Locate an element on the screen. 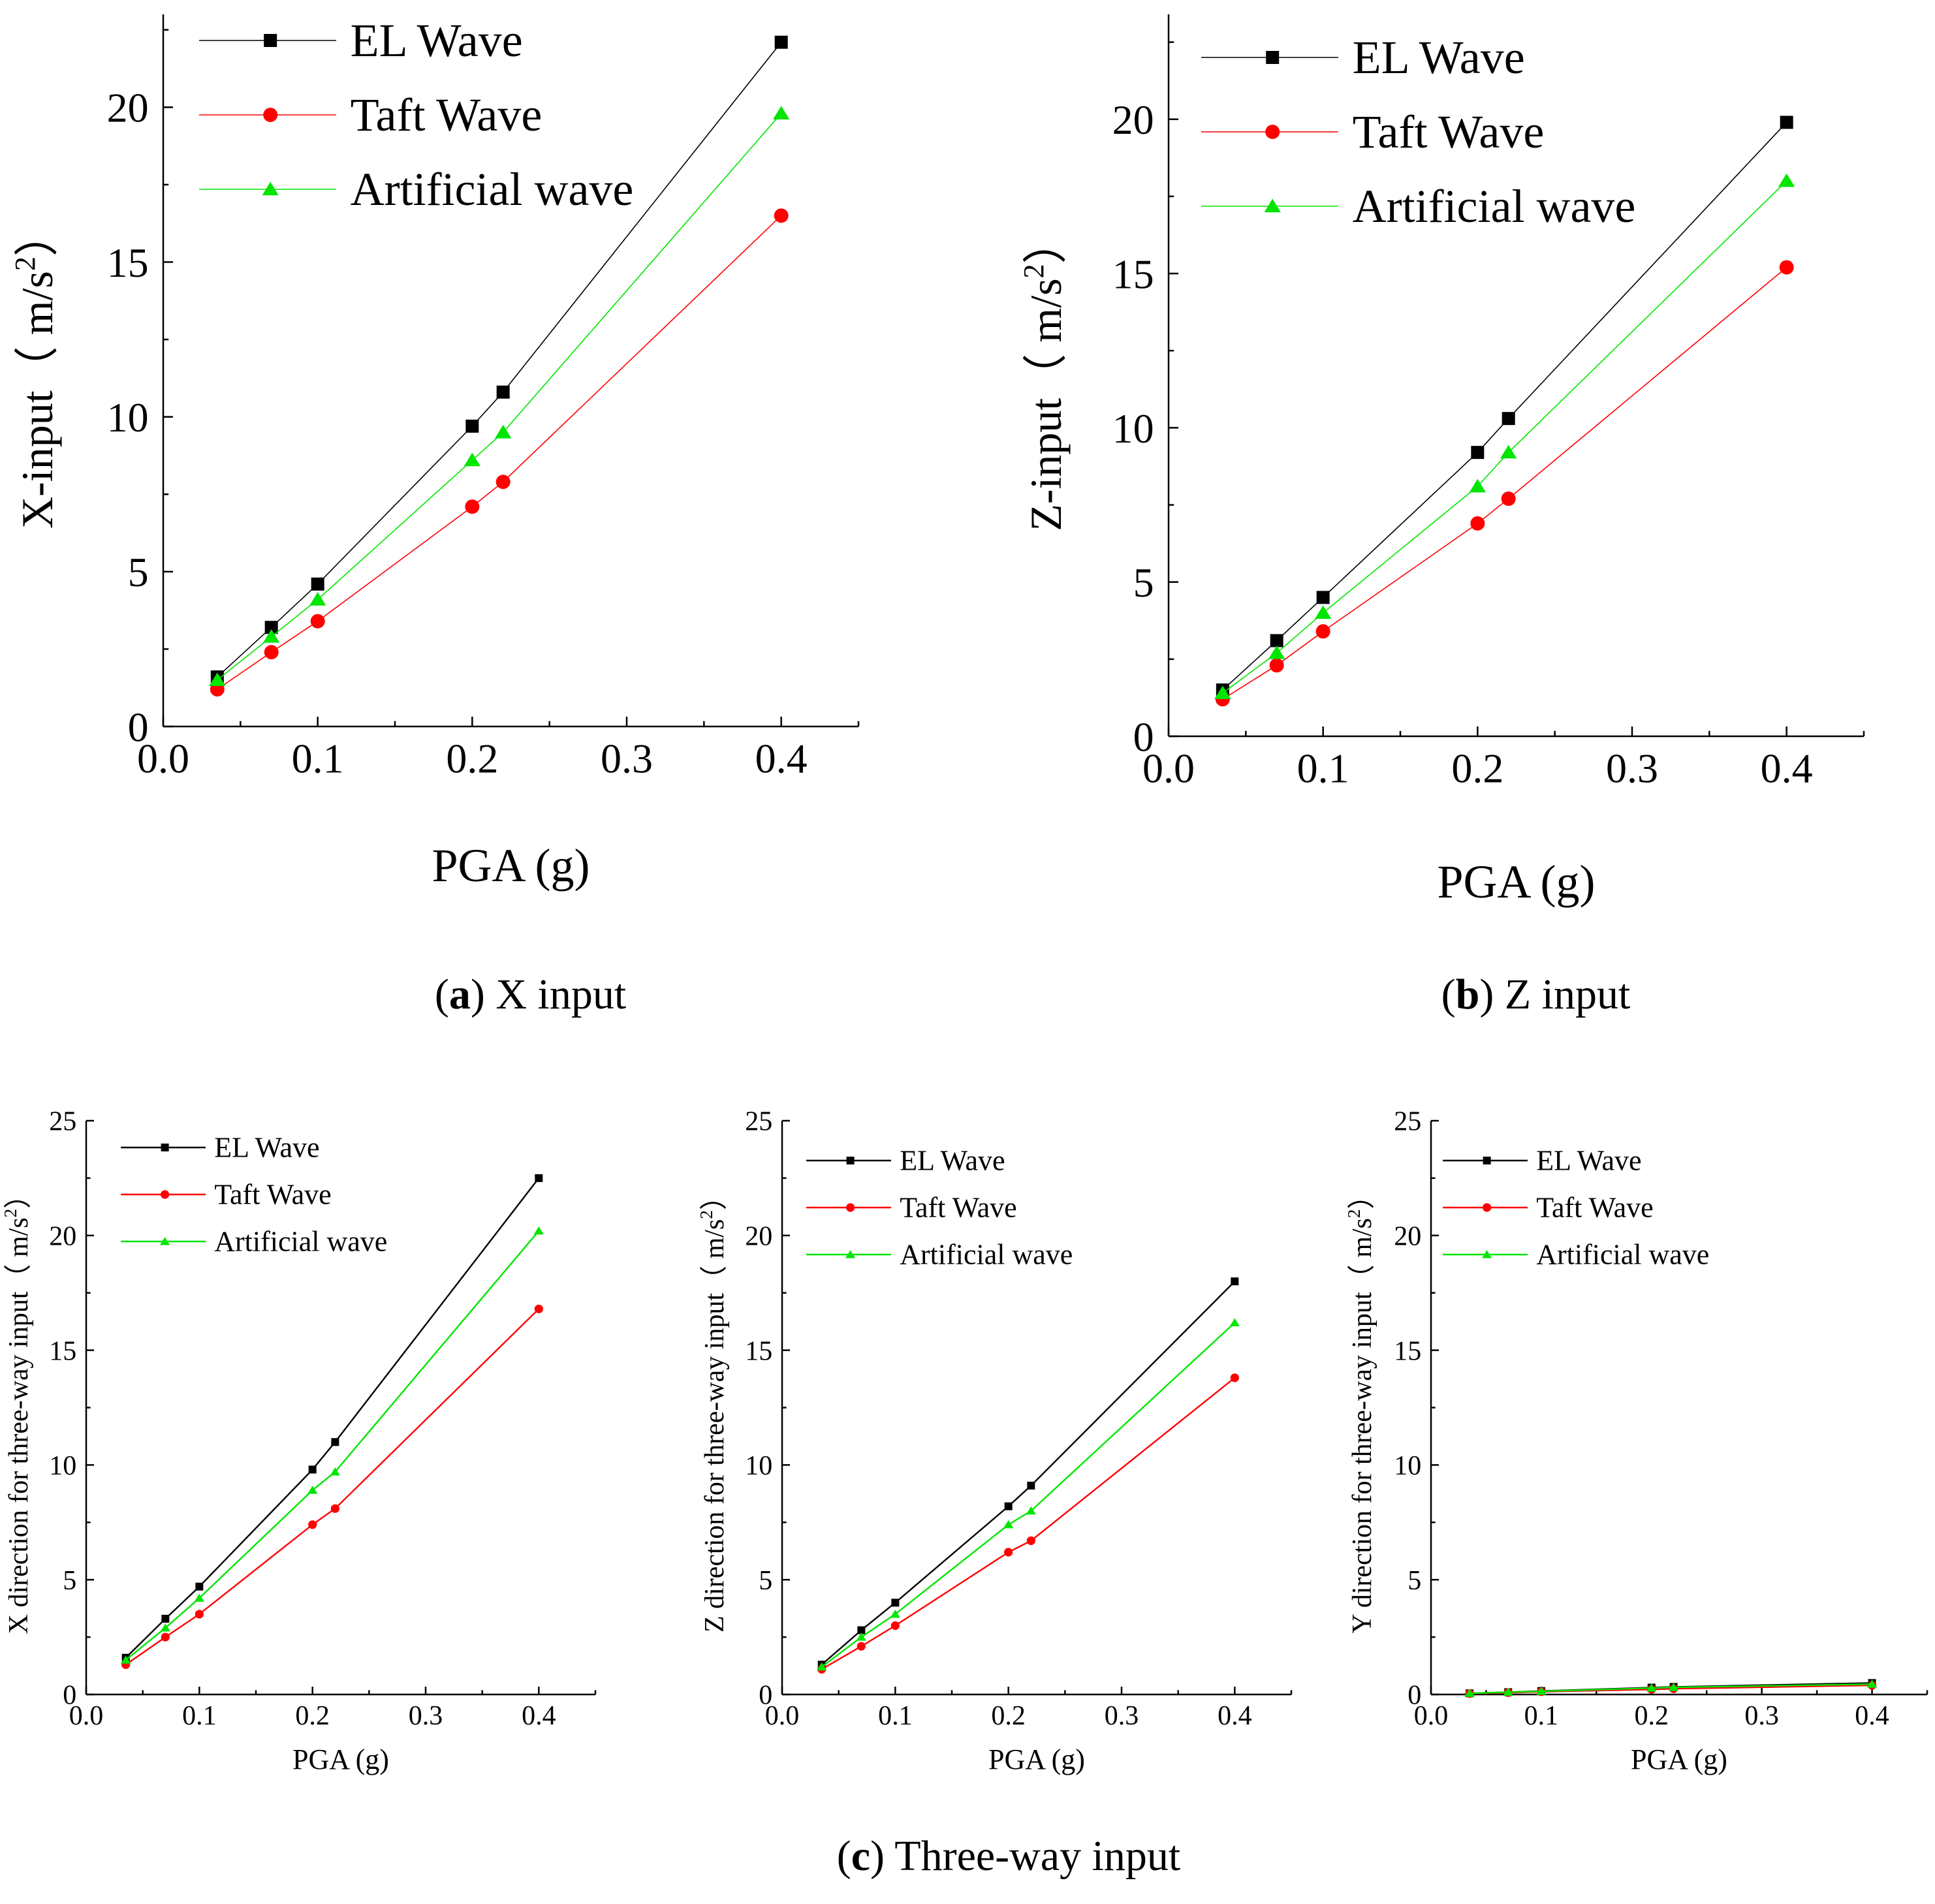 The width and height of the screenshot is (1935, 1904). series-line-taft-wave is located at coordinates (1504, 483).